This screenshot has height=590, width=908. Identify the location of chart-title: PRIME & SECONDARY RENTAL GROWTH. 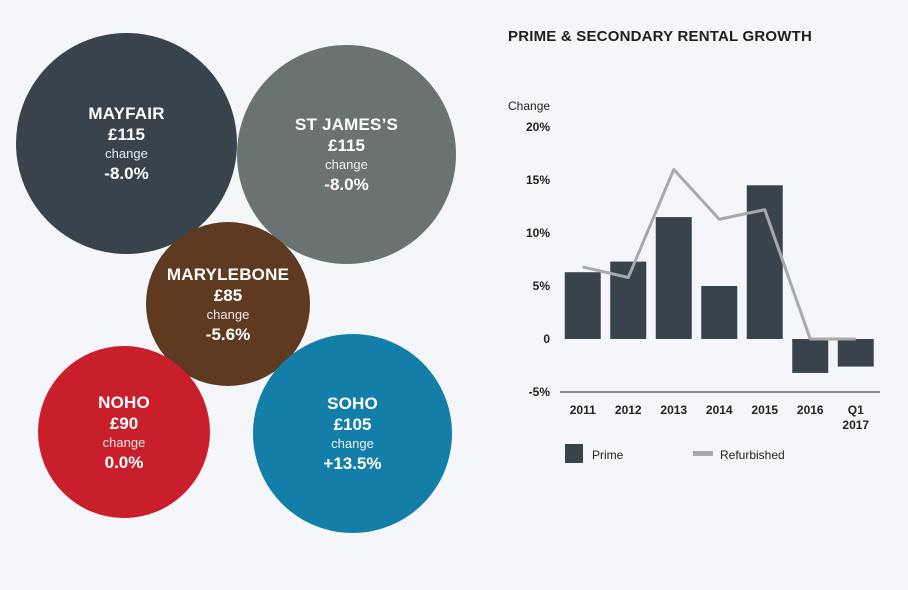
(660, 36).